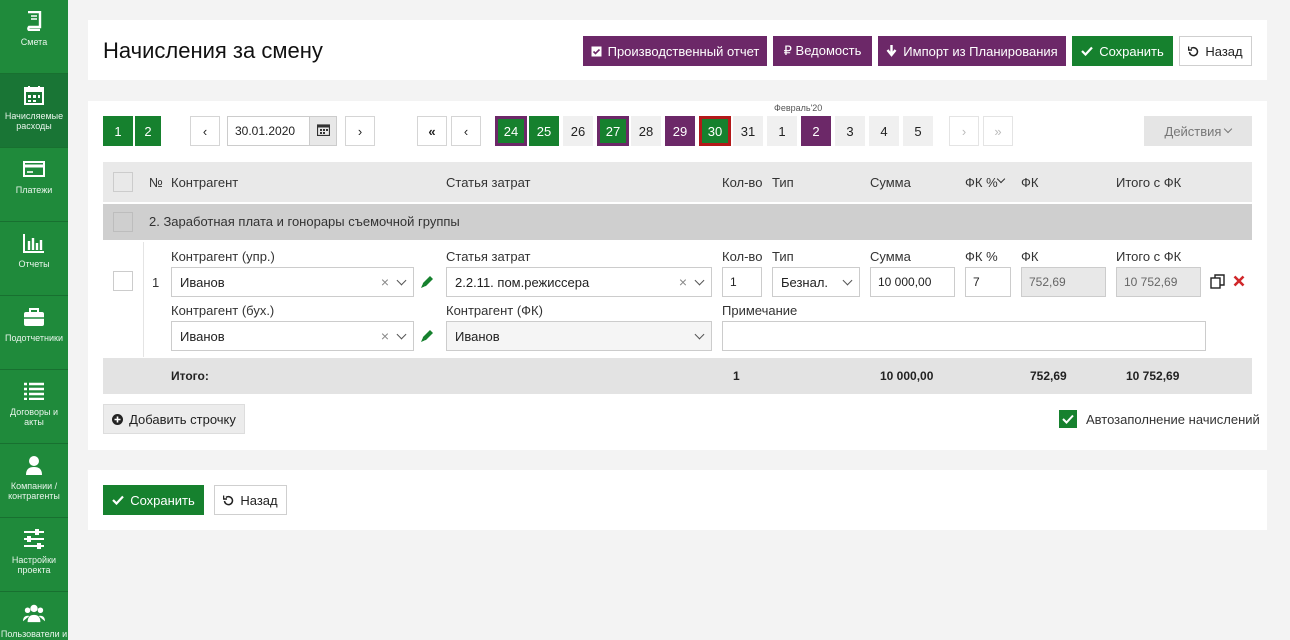  I want to click on day-button-31: 31, so click(748, 131).